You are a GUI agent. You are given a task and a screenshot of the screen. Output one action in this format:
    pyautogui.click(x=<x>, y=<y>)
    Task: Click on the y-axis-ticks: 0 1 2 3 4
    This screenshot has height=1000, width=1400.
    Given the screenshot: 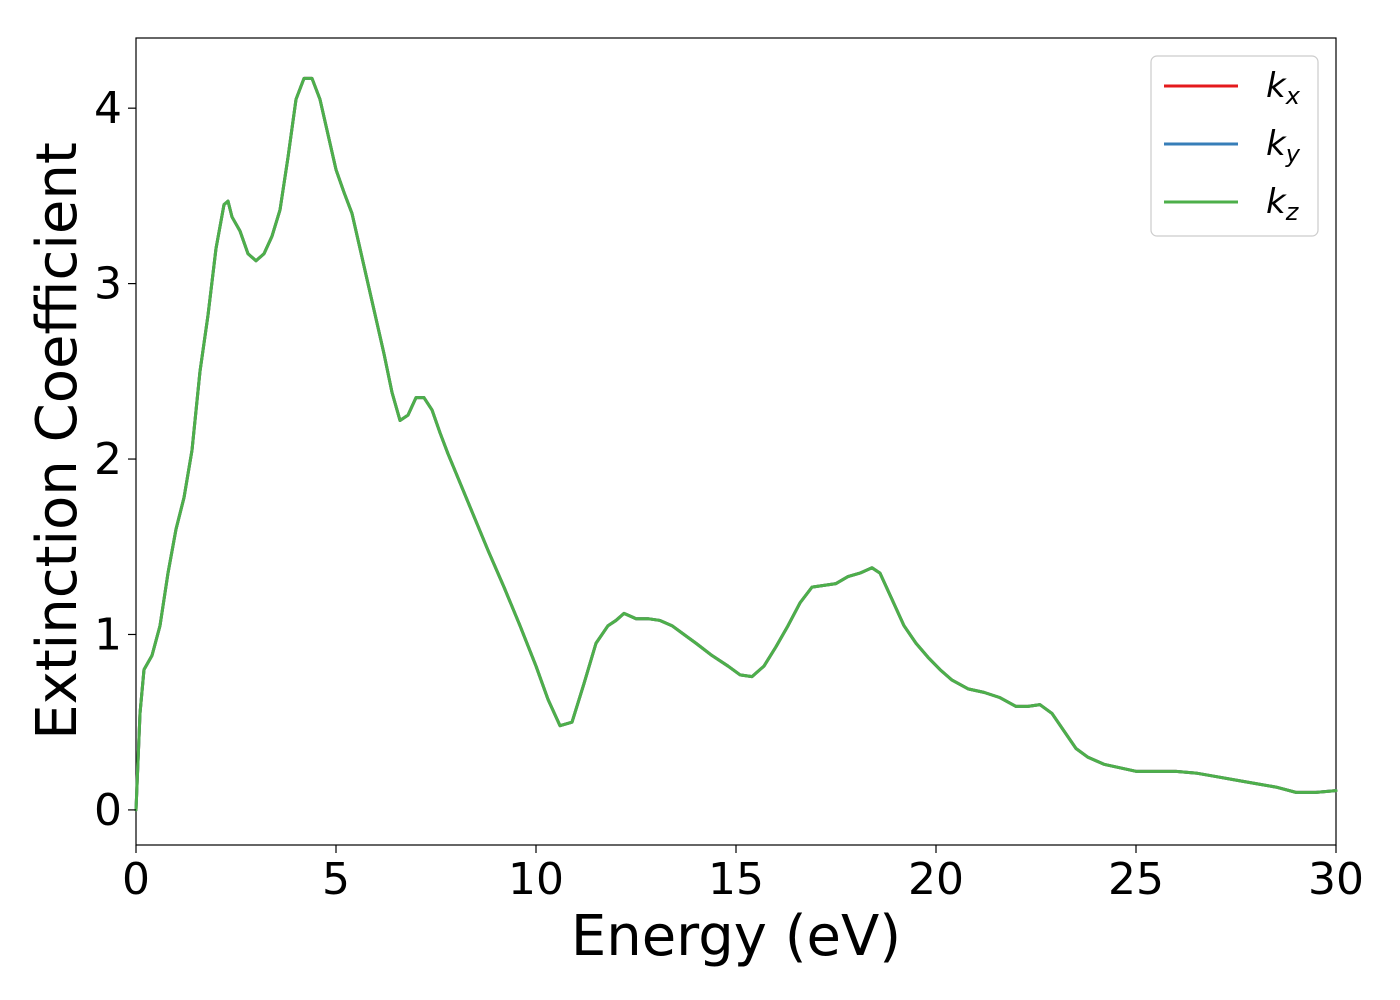 What is the action you would take?
    pyautogui.click(x=115, y=459)
    